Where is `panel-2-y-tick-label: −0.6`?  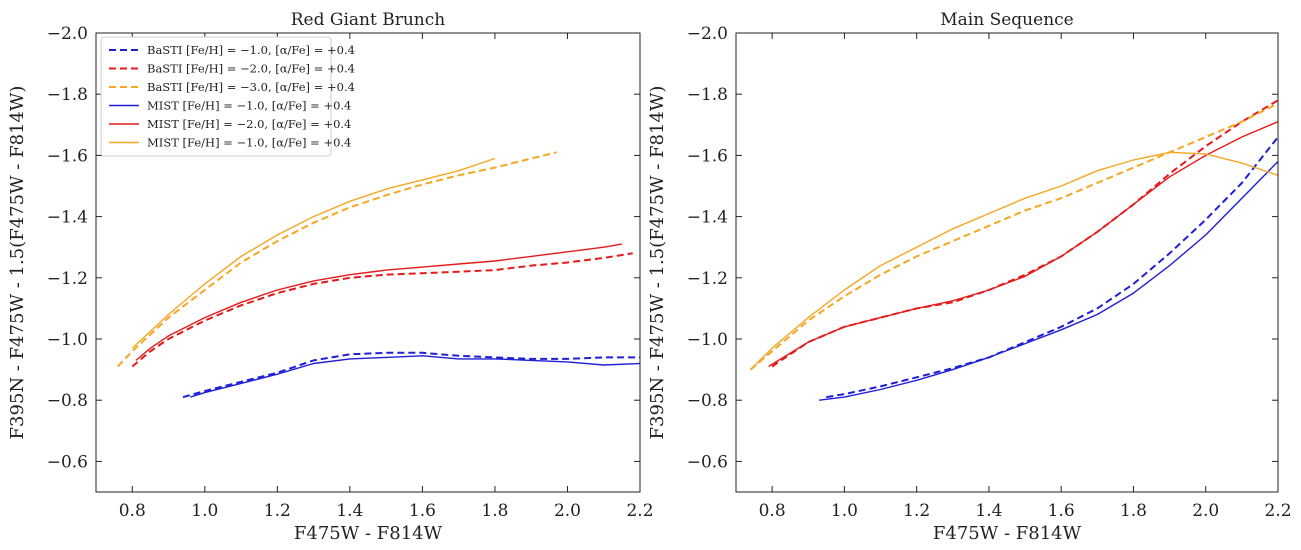
panel-2-y-tick-label: −0.6 is located at coordinates (707, 462).